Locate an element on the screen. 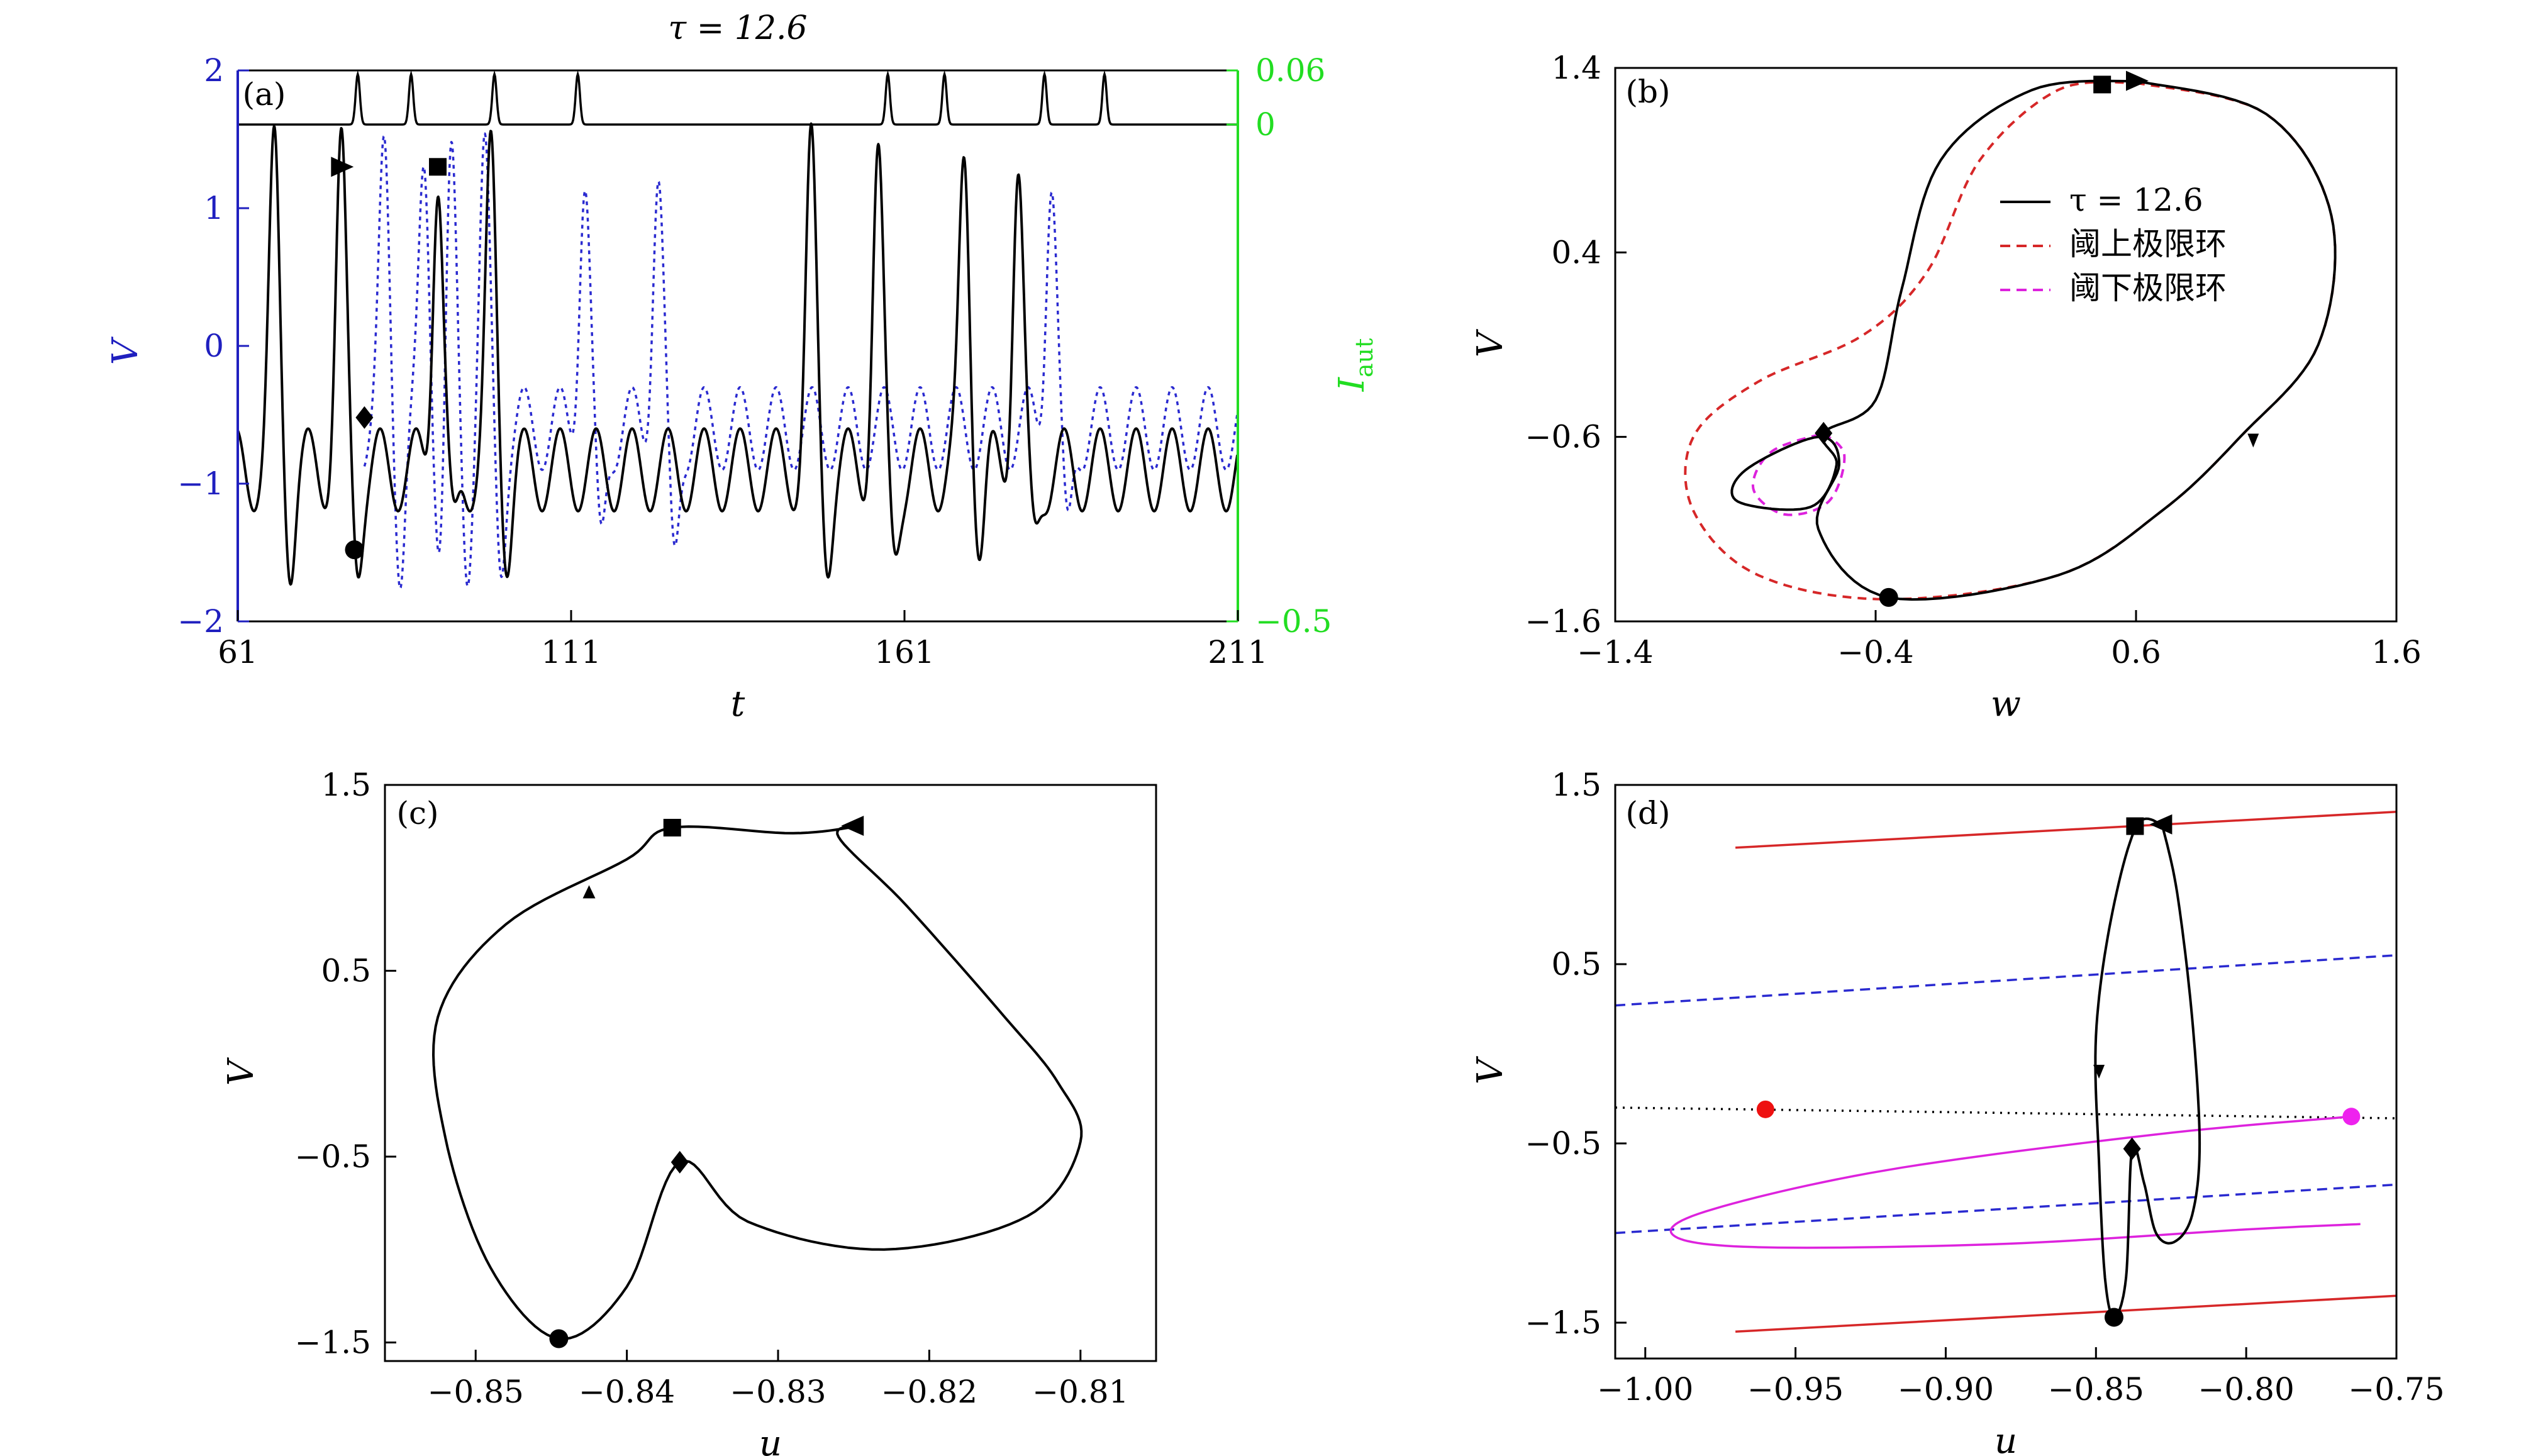  y-tick-label: 1.4 is located at coordinates (1576, 68).